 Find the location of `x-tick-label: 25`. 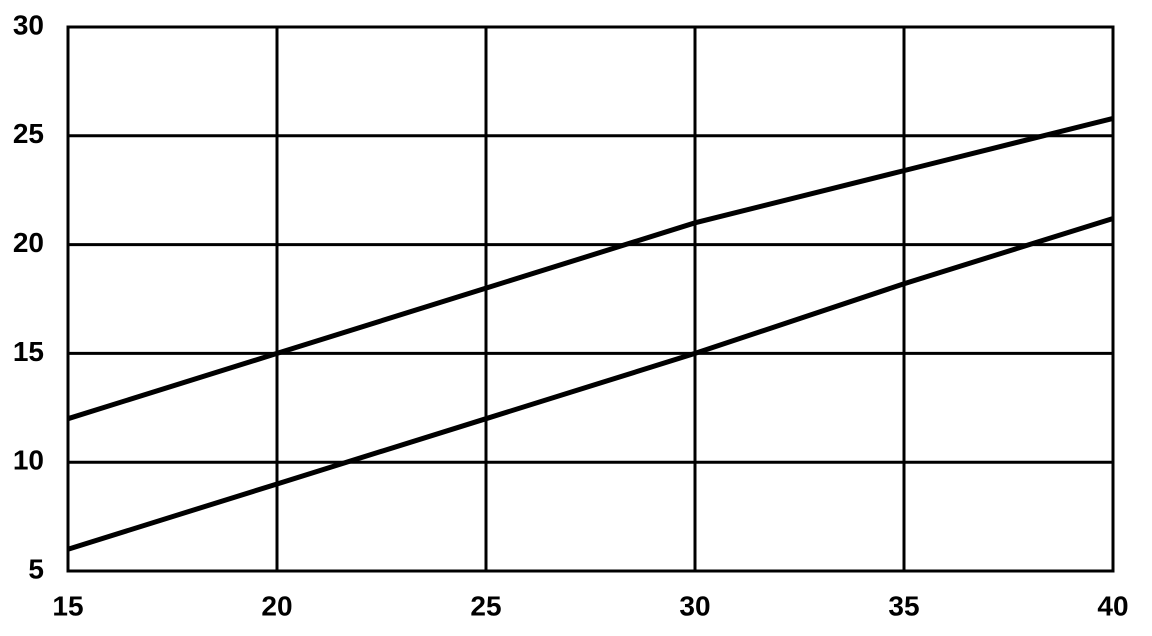

x-tick-label: 25 is located at coordinates (485, 605).